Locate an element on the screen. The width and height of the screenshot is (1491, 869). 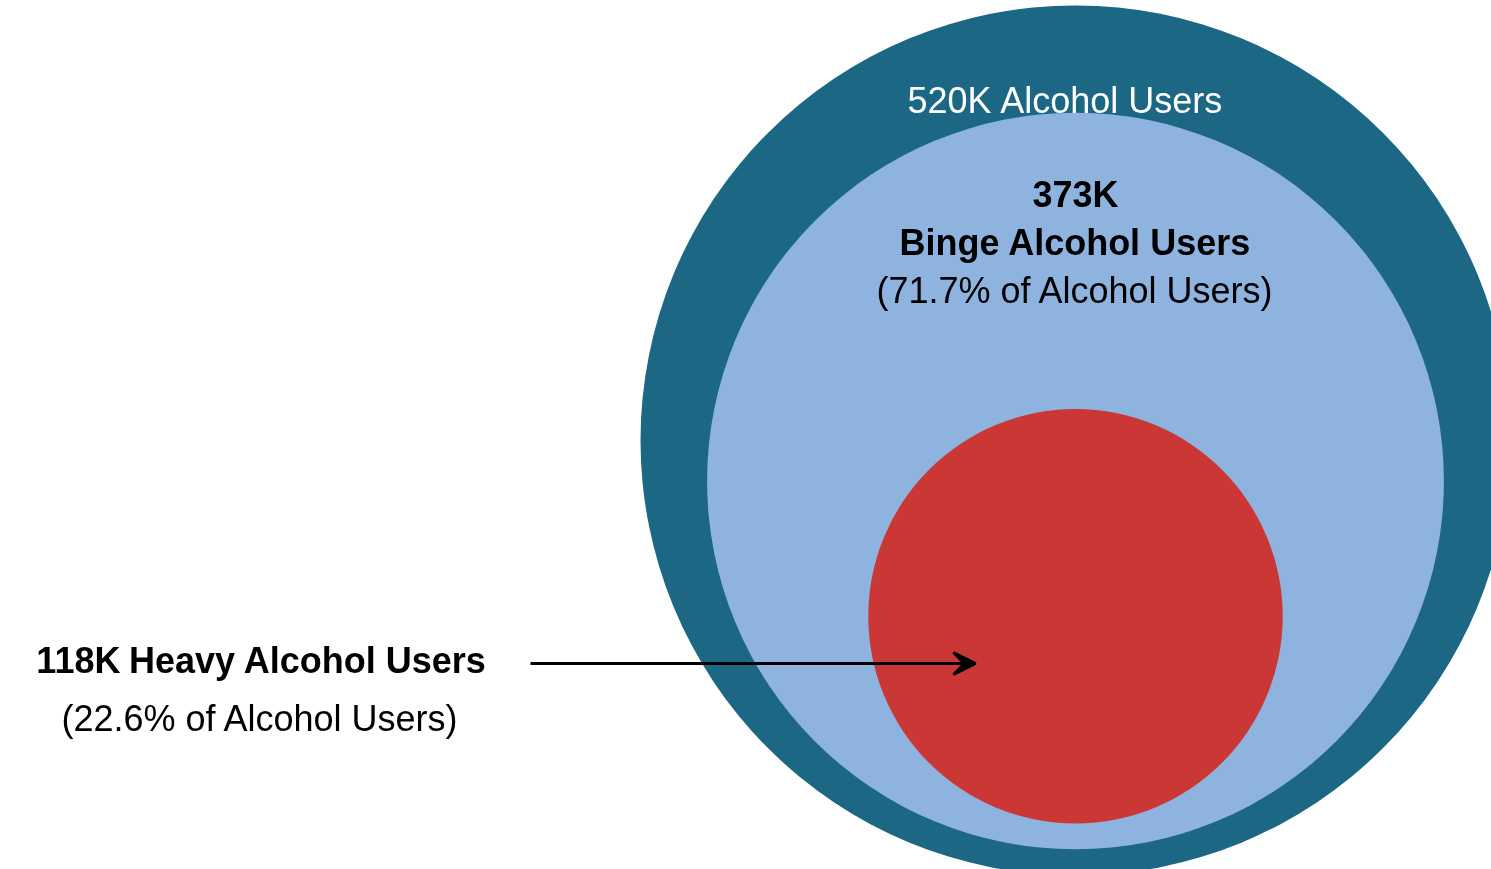
text: (22.6% of Alcohol Users) is located at coordinates (259, 718).